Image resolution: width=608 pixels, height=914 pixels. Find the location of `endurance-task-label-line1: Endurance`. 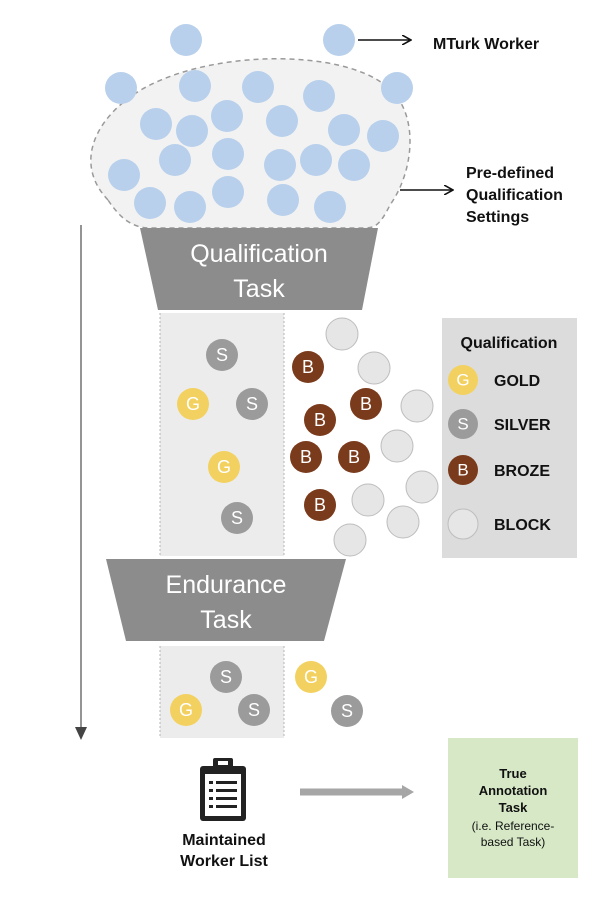

endurance-task-label-line1: Endurance is located at coordinates (226, 585).